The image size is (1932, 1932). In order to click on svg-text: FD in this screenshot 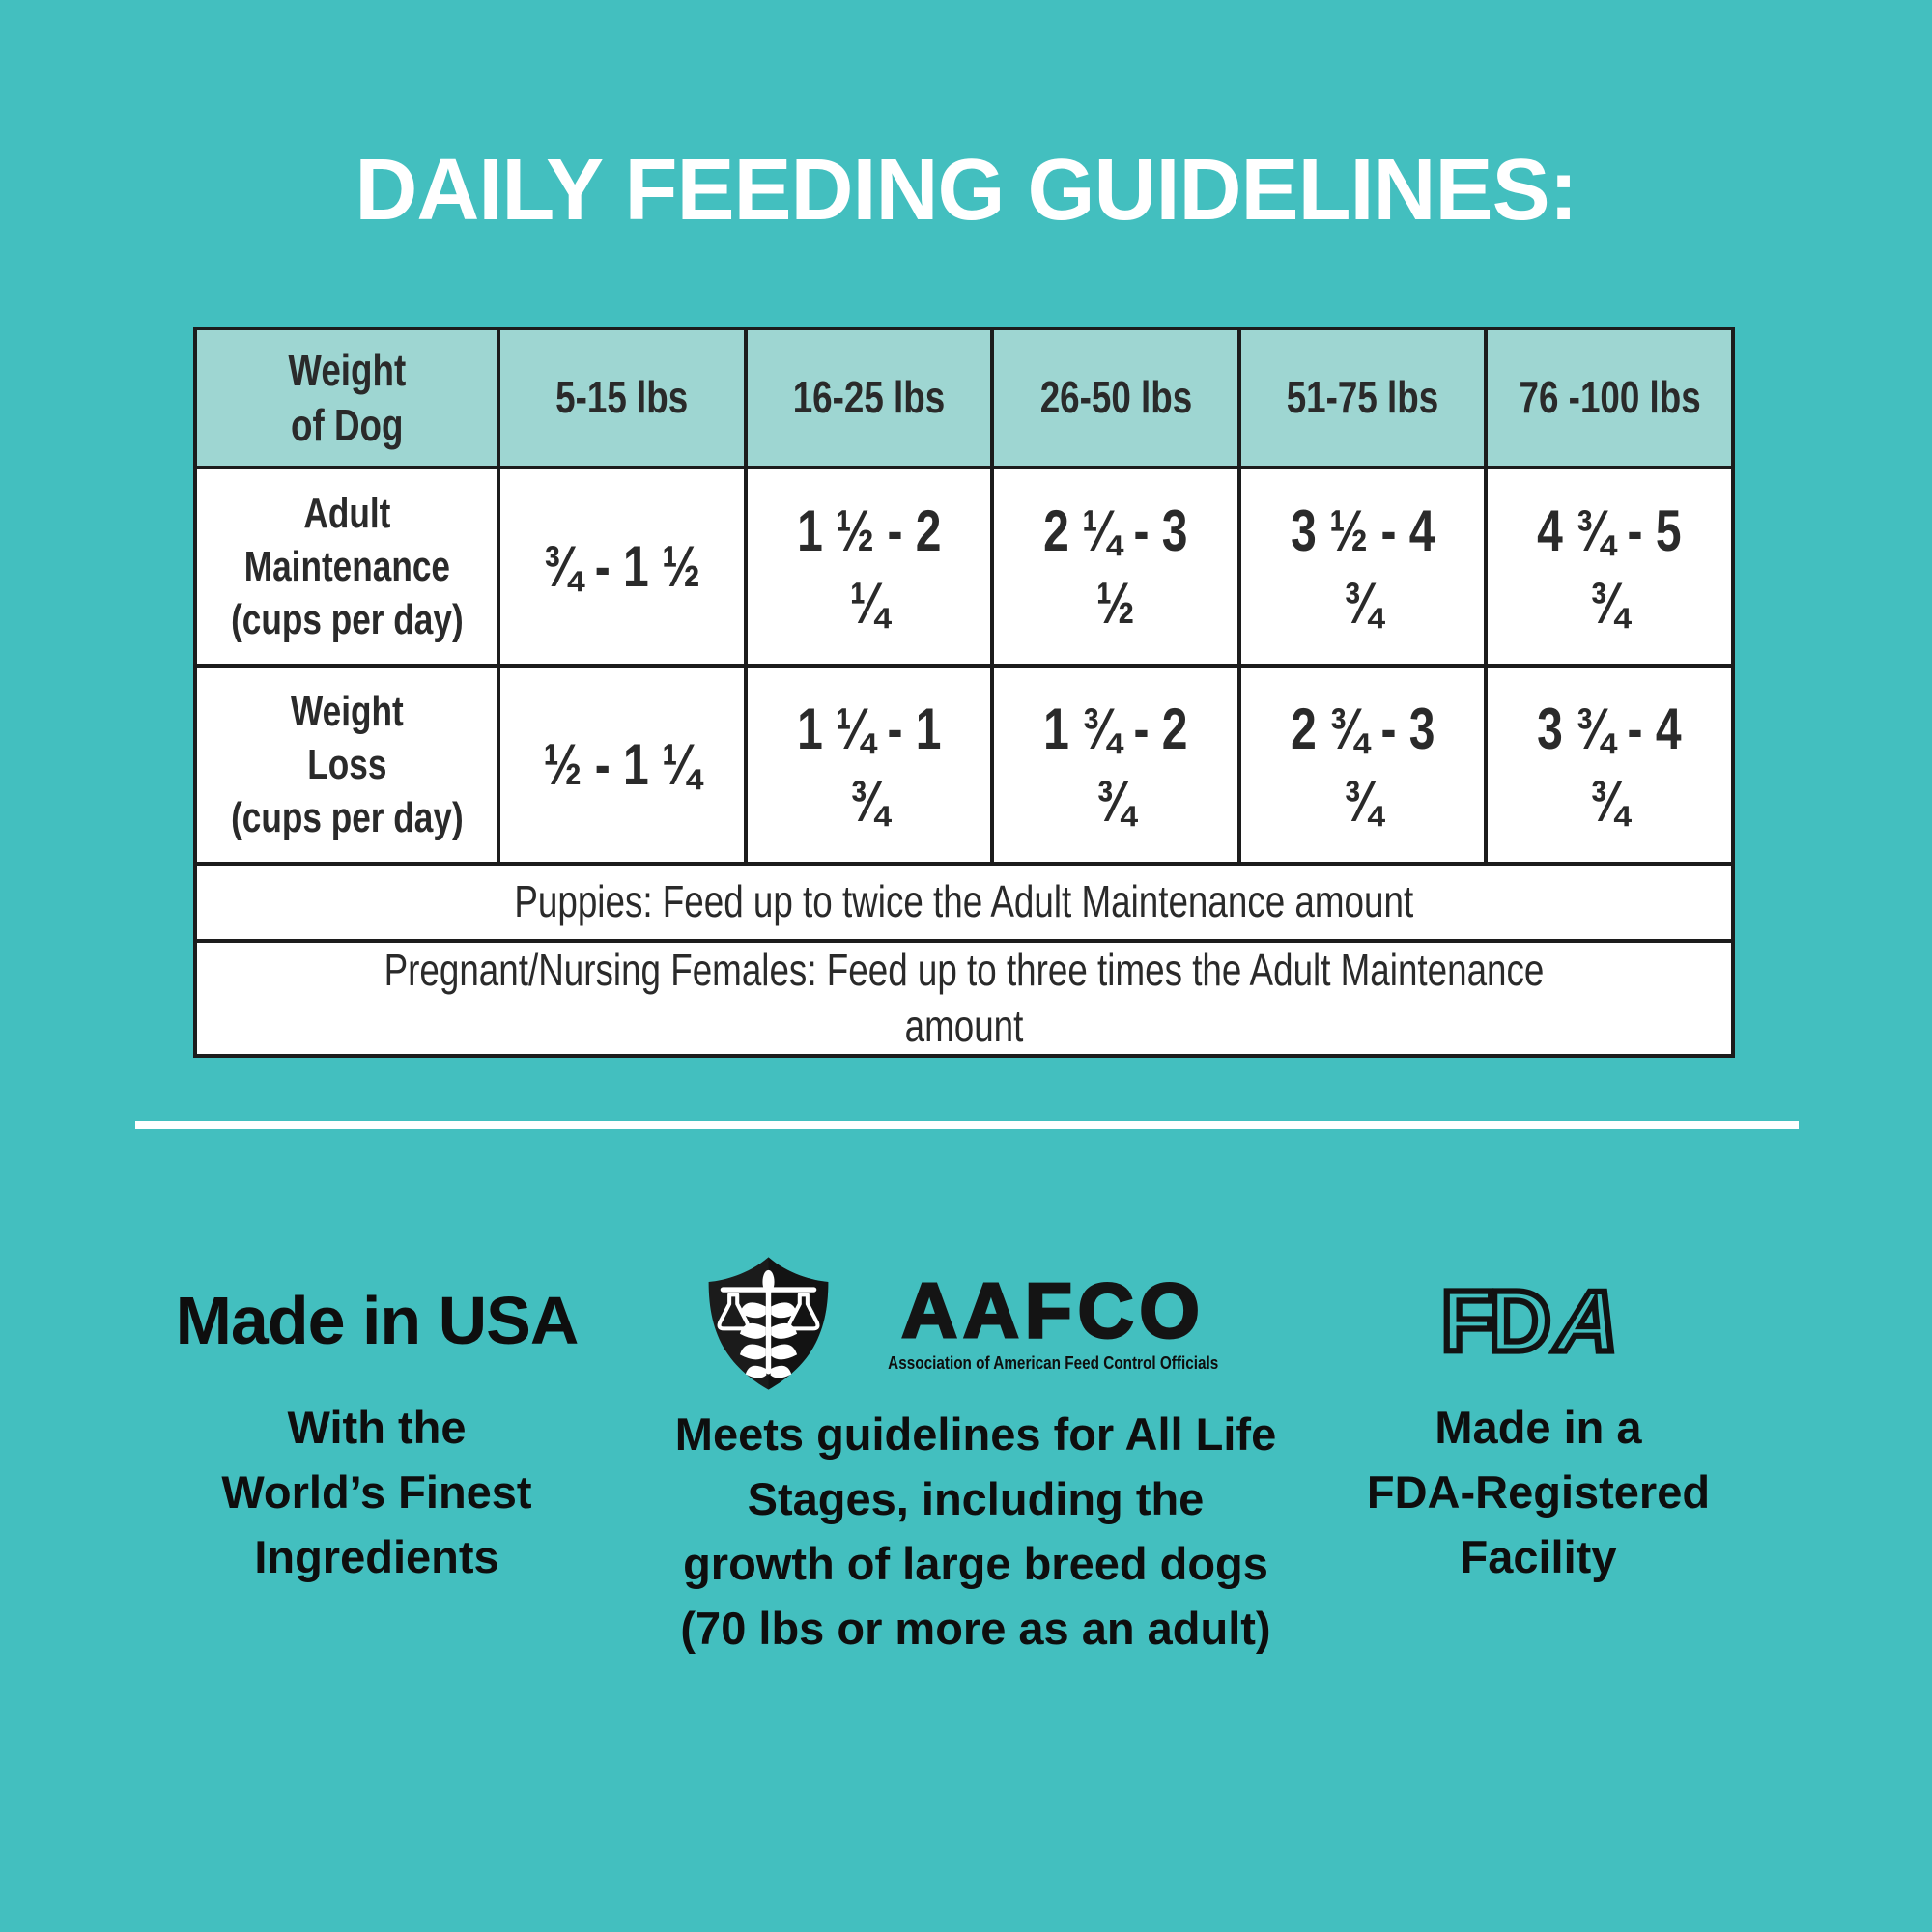, I will do `click(1493, 1320)`.